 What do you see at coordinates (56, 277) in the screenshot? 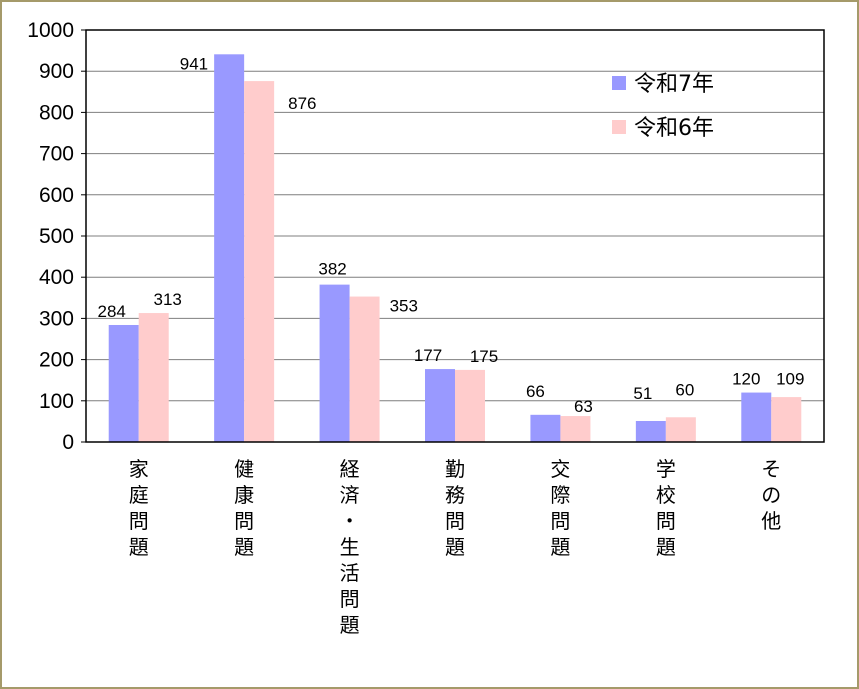
I see `y-tick-label: 400` at bounding box center [56, 277].